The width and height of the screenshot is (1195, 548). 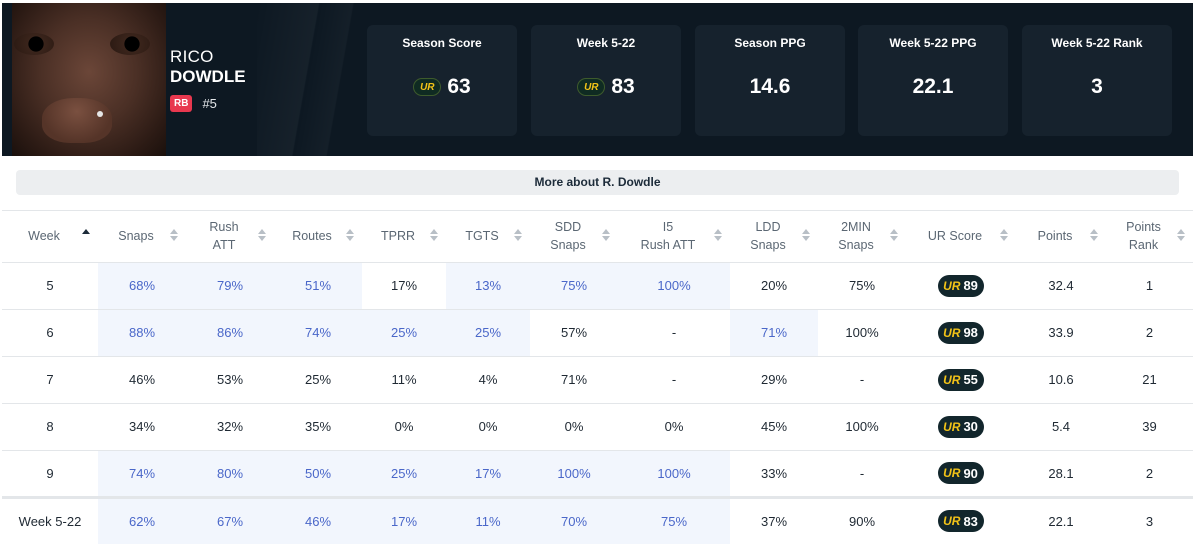 I want to click on cell-tprr: 0%, so click(x=404, y=426).